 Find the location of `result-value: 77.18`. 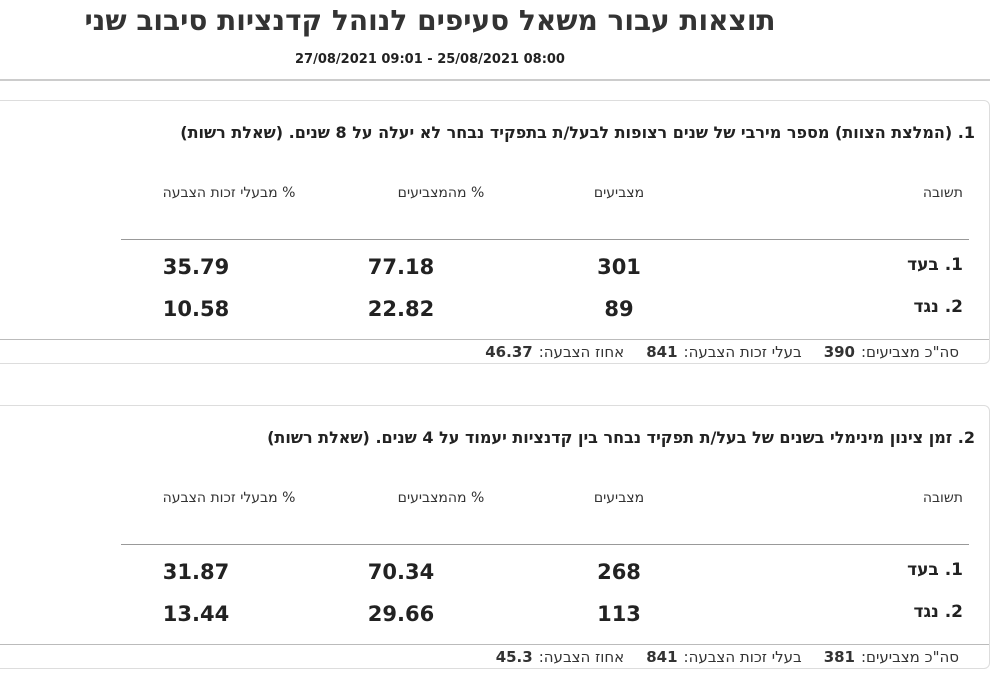

result-value: 77.18 is located at coordinates (401, 267).